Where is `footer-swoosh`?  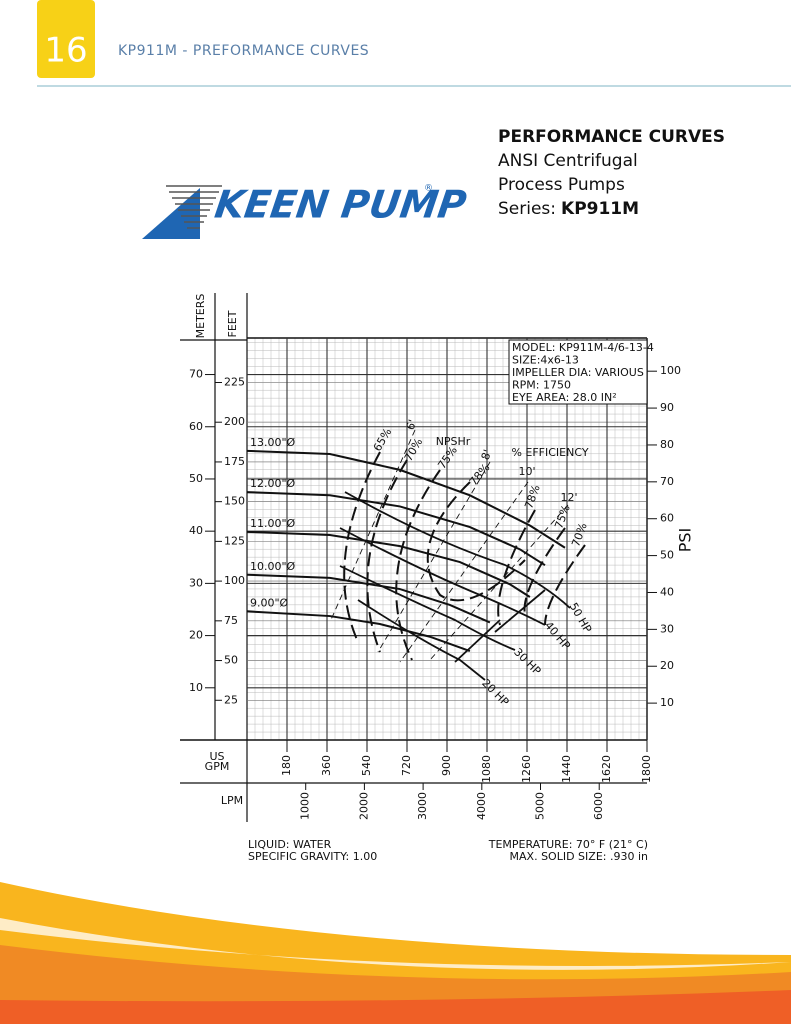 footer-swoosh is located at coordinates (395, 953).